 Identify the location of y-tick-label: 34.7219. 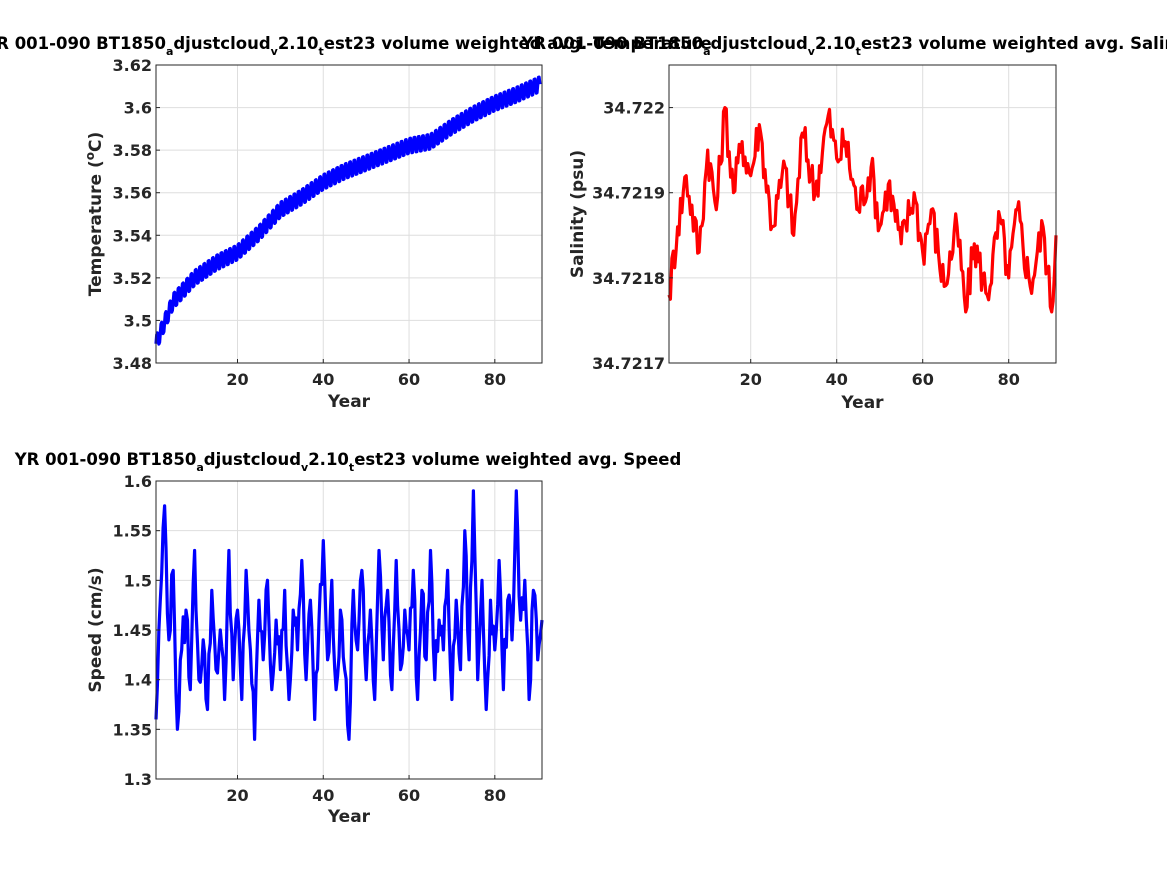
(628, 193).